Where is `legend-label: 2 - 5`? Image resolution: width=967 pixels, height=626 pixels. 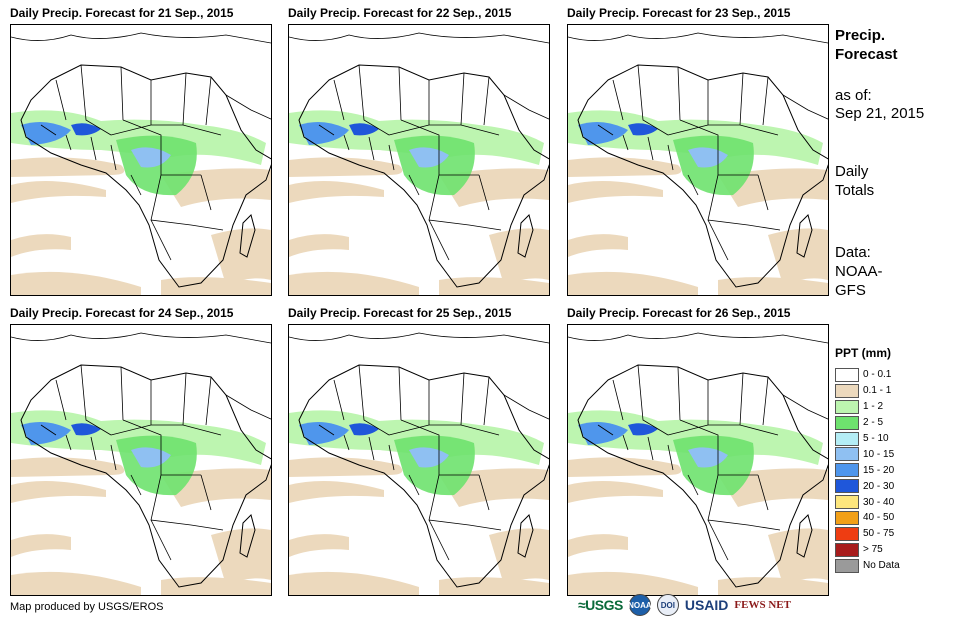
legend-label: 2 - 5 is located at coordinates (873, 423).